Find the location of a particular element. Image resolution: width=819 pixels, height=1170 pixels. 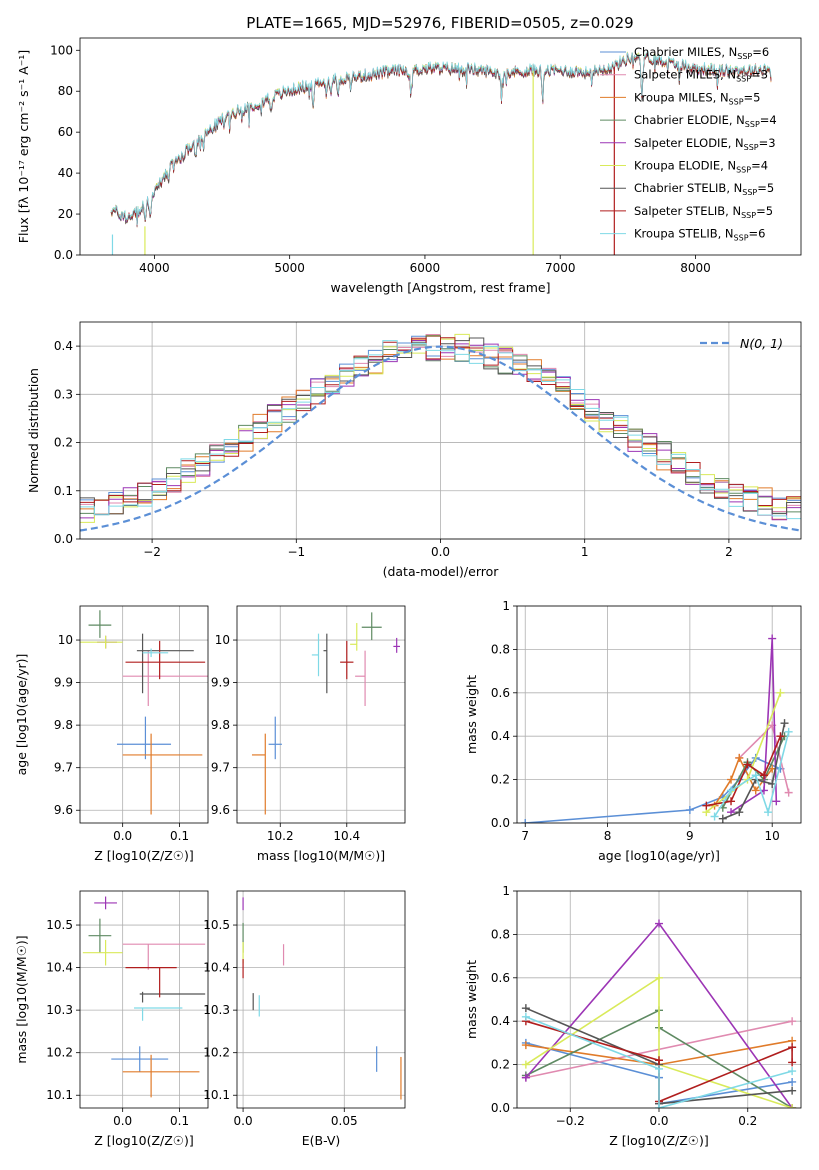

x-tick-label: 7000 is located at coordinates (560, 268).